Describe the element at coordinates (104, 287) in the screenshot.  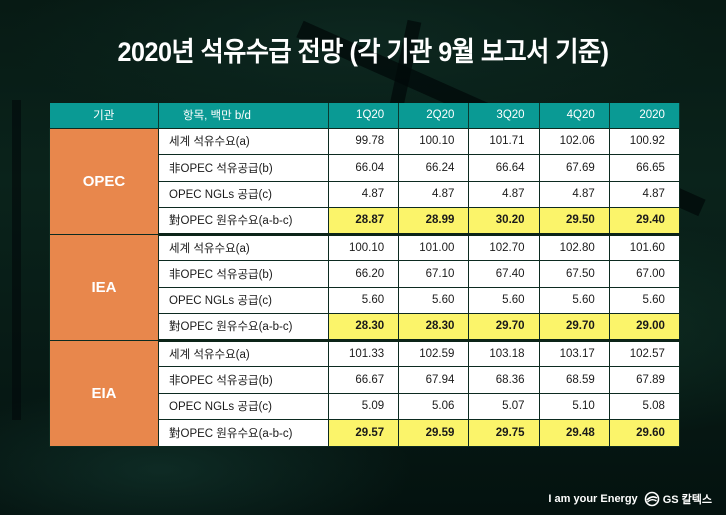
I see `org-cell-iea: IEA` at that location.